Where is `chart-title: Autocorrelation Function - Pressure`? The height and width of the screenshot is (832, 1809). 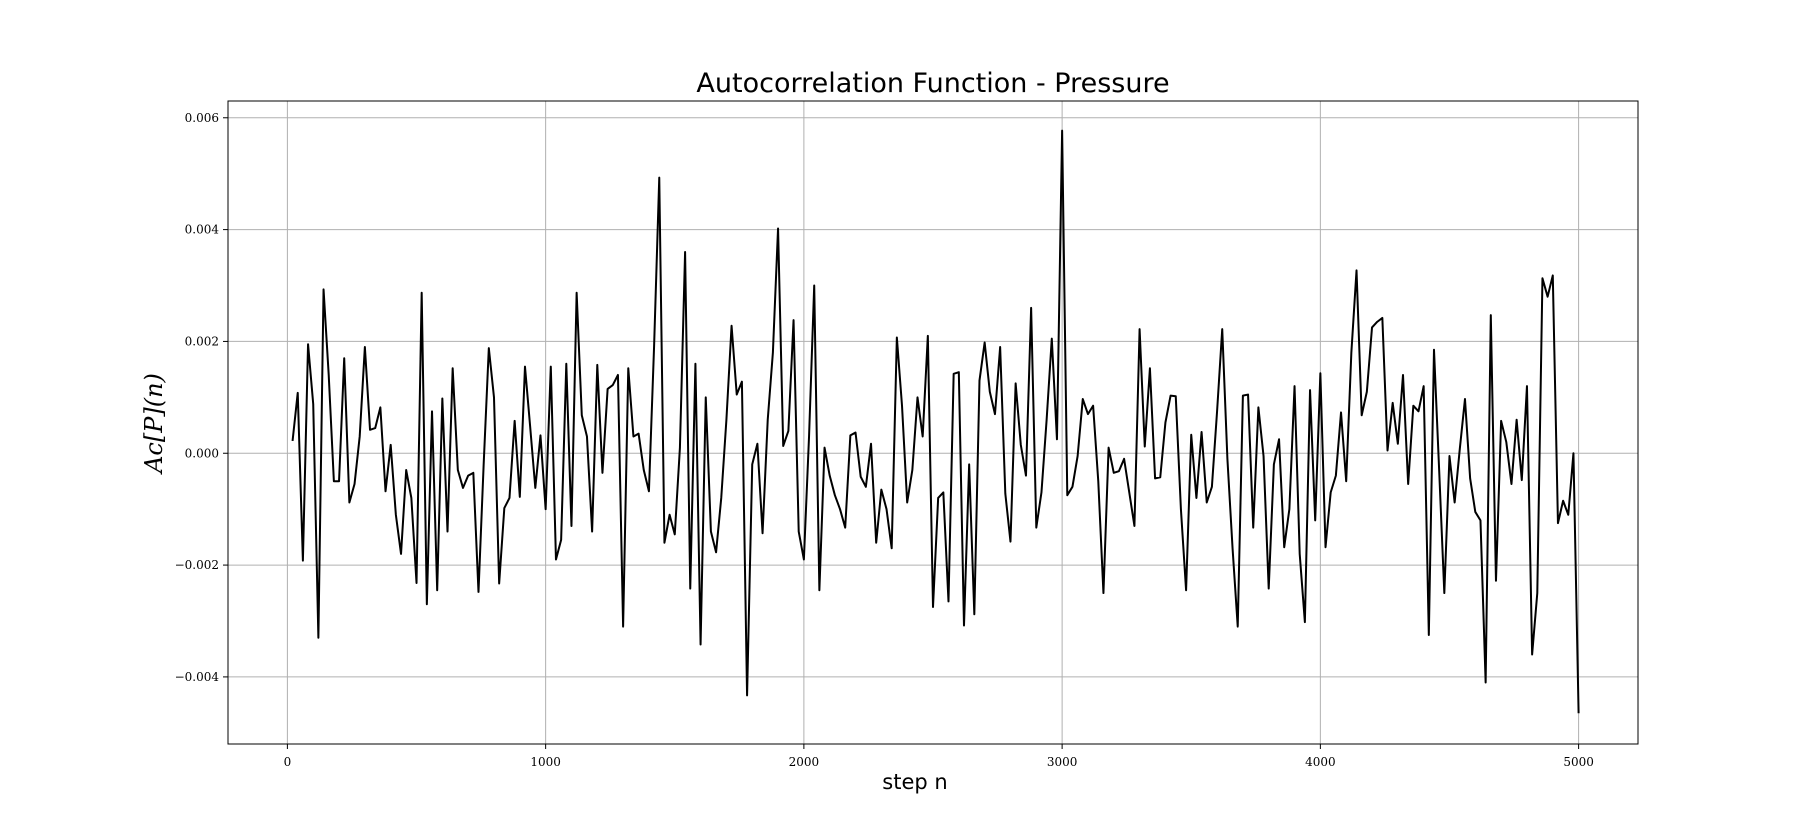
chart-title: Autocorrelation Function - Pressure is located at coordinates (932, 83).